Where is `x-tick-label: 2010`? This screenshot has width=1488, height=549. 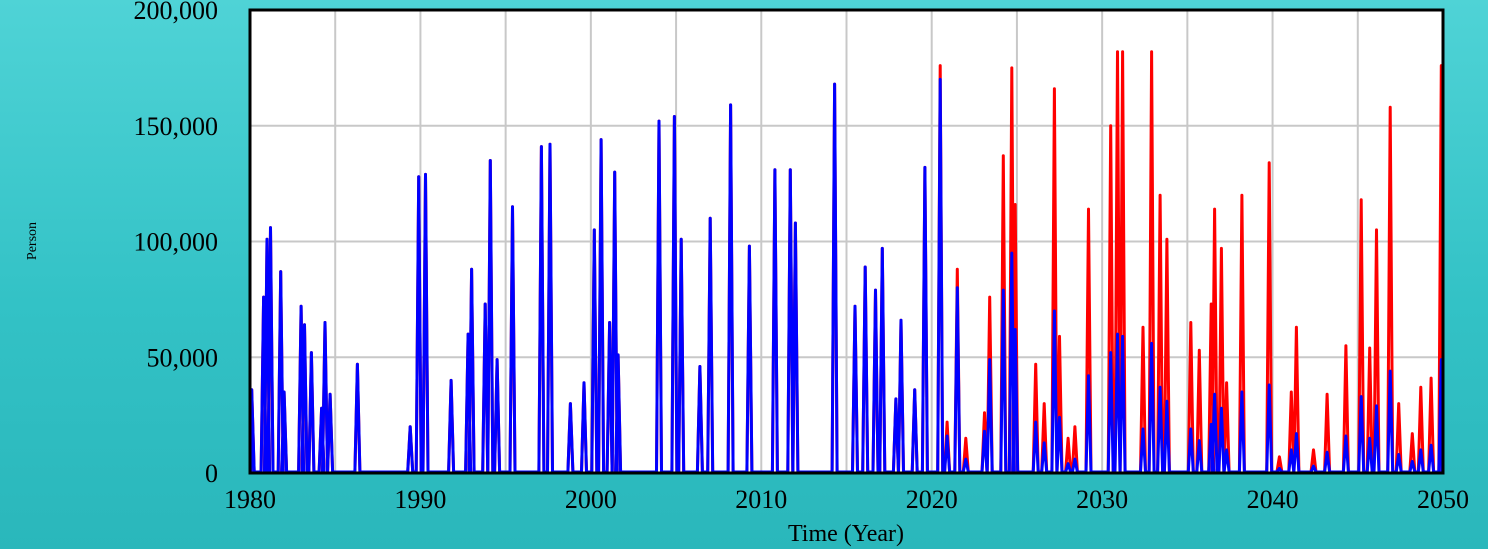 x-tick-label: 2010 is located at coordinates (761, 499).